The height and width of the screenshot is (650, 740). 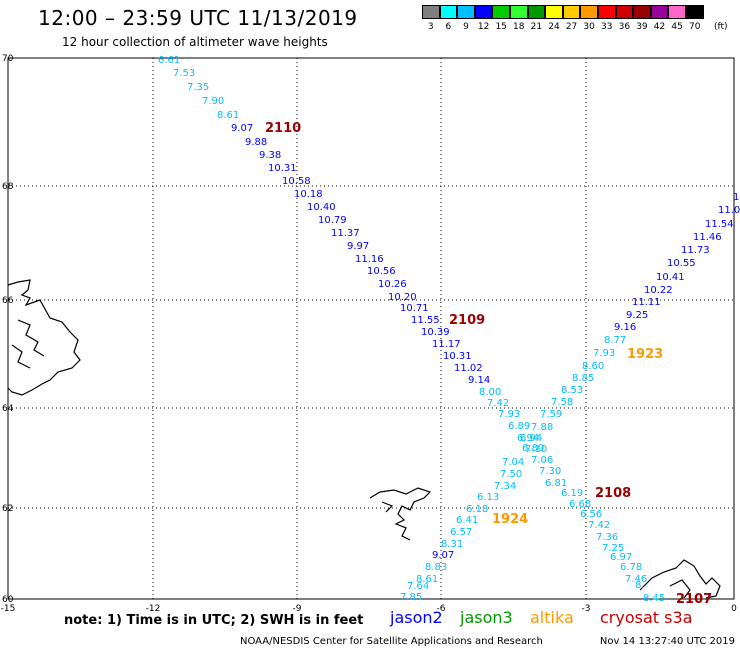 I want to click on colorbar-label: 39, so click(x=642, y=27).